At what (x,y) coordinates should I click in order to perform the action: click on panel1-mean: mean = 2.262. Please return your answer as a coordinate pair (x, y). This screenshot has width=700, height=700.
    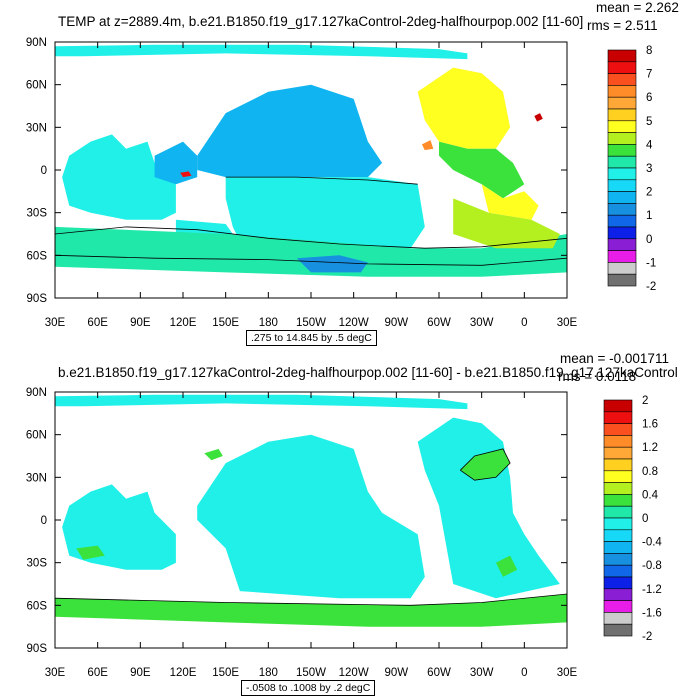
    Looking at the image, I should click on (637, 7).